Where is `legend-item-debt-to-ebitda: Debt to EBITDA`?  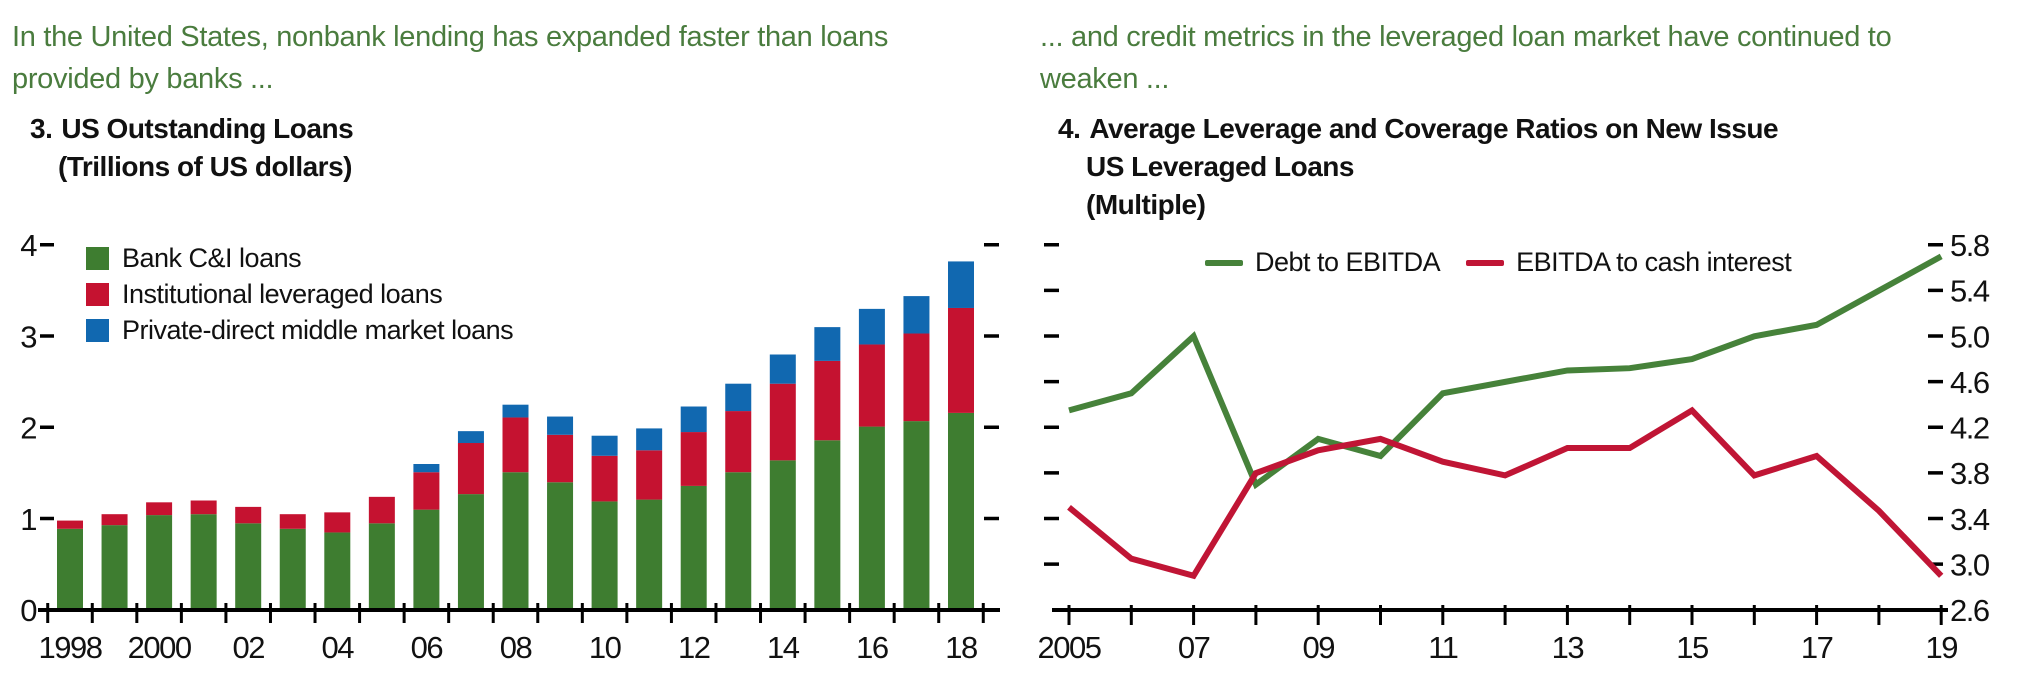
legend-item-debt-to-ebitda: Debt to EBITDA is located at coordinates (1323, 262).